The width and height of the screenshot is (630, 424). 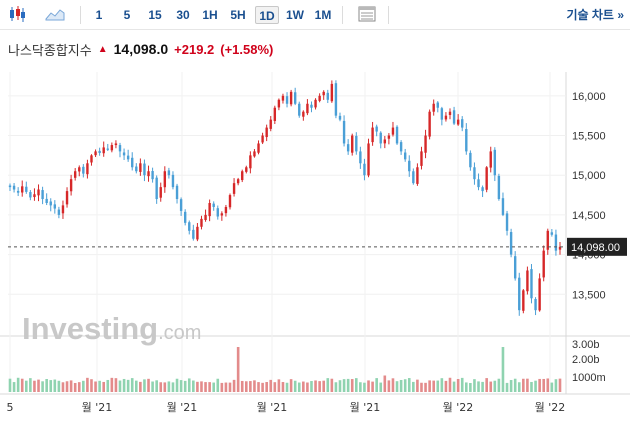 I want to click on table-view-icon, so click(x=367, y=14).